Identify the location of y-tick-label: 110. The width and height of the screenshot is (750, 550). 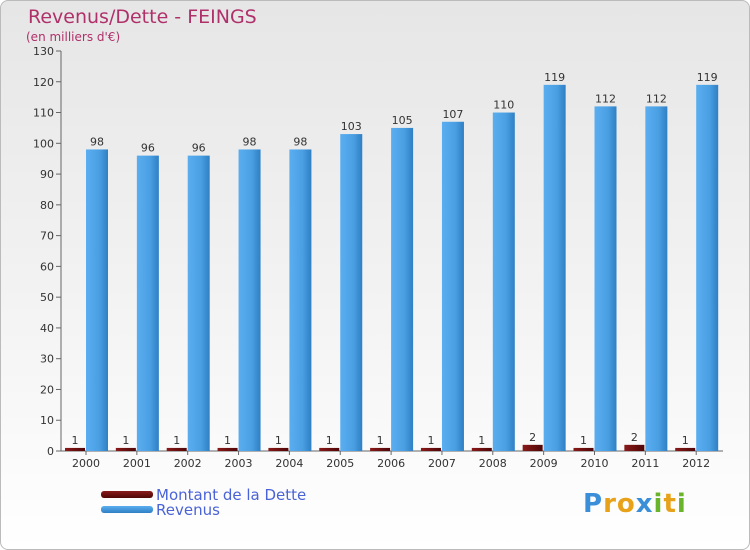
(43, 113).